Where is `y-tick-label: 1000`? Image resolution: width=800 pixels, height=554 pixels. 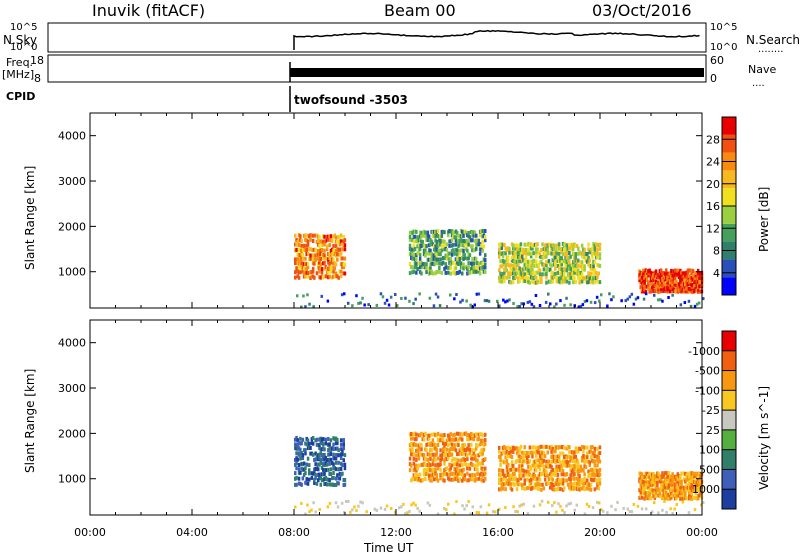 y-tick-label: 1000 is located at coordinates (72, 272).